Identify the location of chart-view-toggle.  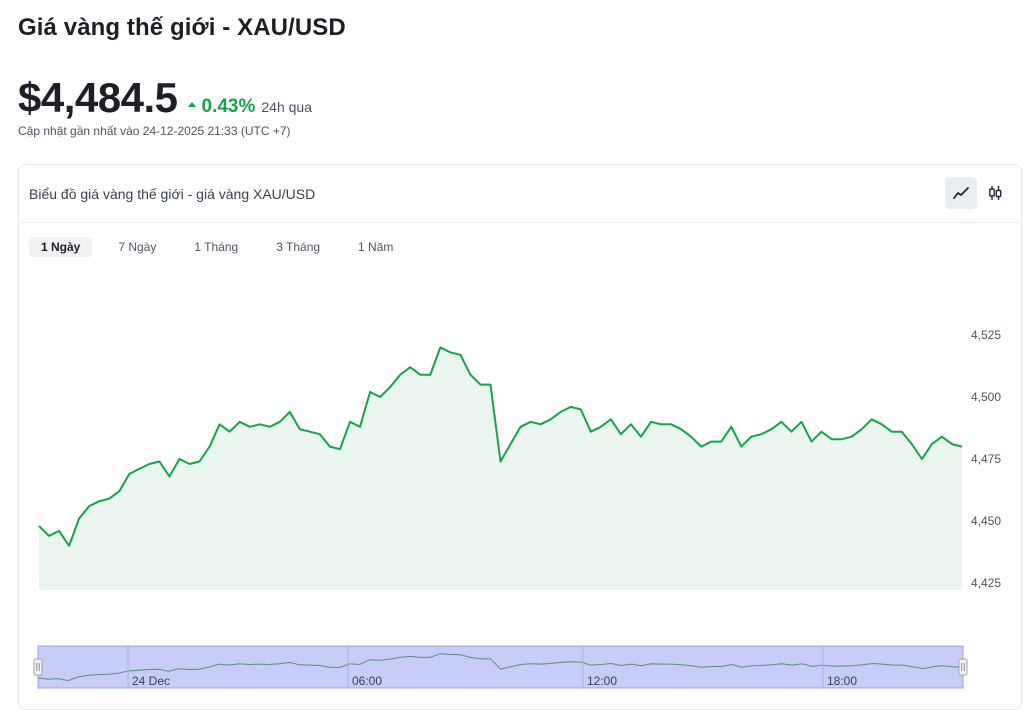
(978, 193).